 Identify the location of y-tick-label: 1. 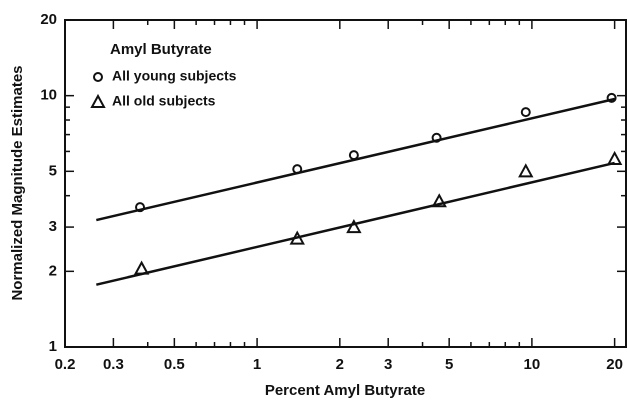
(53, 346).